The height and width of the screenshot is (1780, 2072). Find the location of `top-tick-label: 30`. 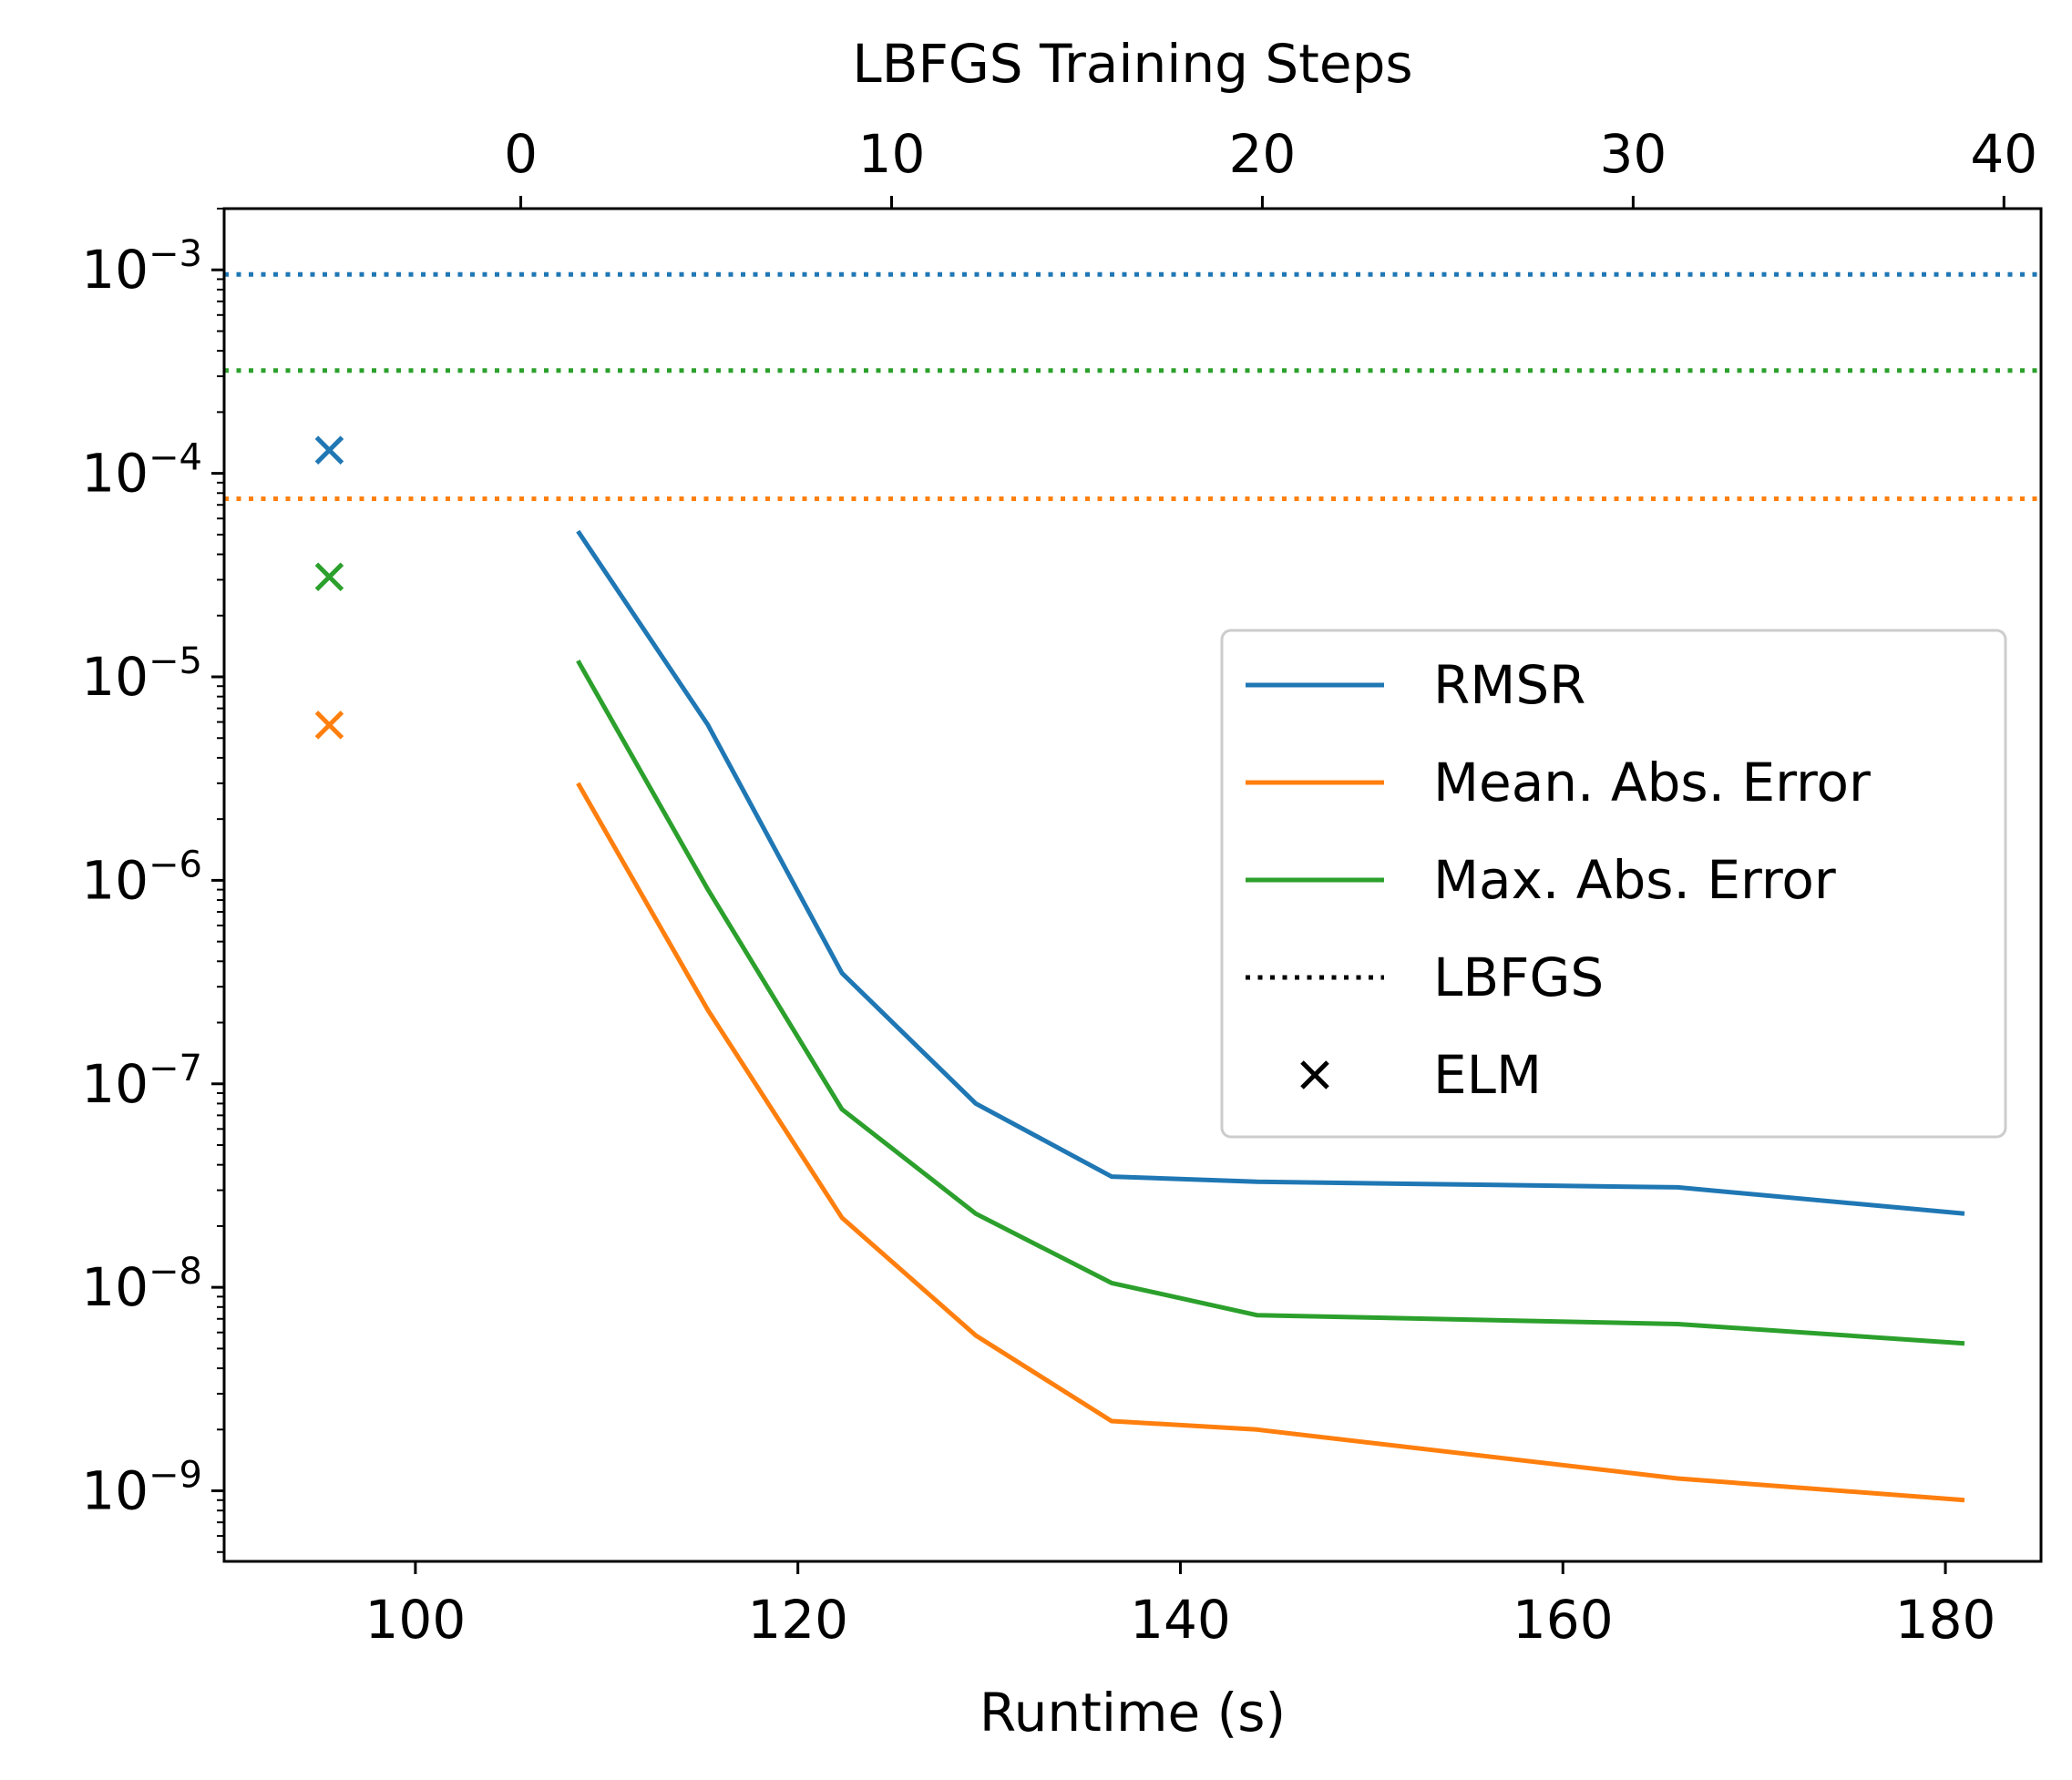

top-tick-label: 30 is located at coordinates (1633, 154).